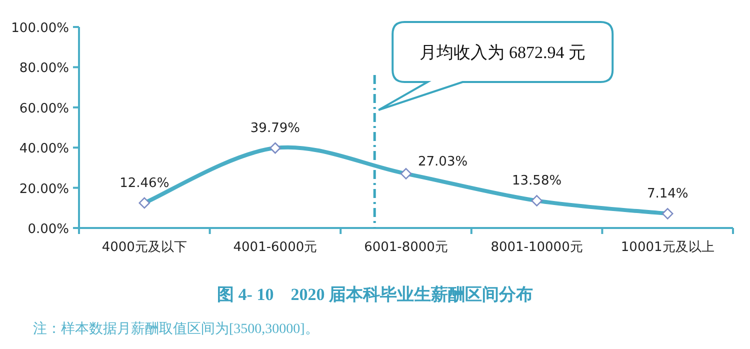 This screenshot has width=750, height=349. What do you see at coordinates (145, 183) in the screenshot?
I see `data-label: 12.46%` at bounding box center [145, 183].